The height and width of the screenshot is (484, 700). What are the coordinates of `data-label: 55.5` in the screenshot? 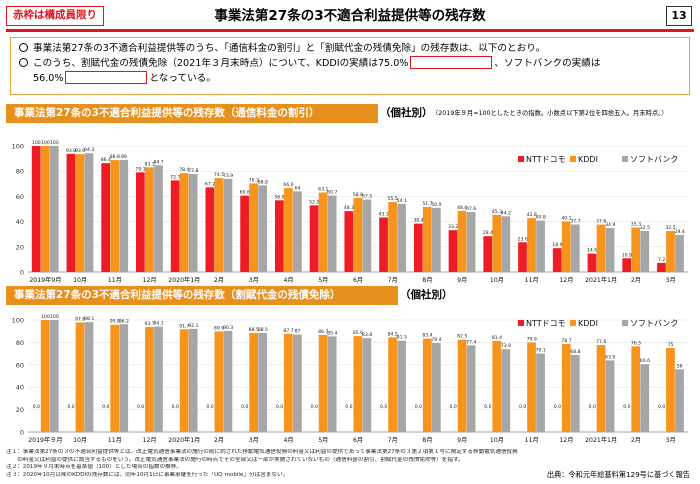 It's located at (393, 199).